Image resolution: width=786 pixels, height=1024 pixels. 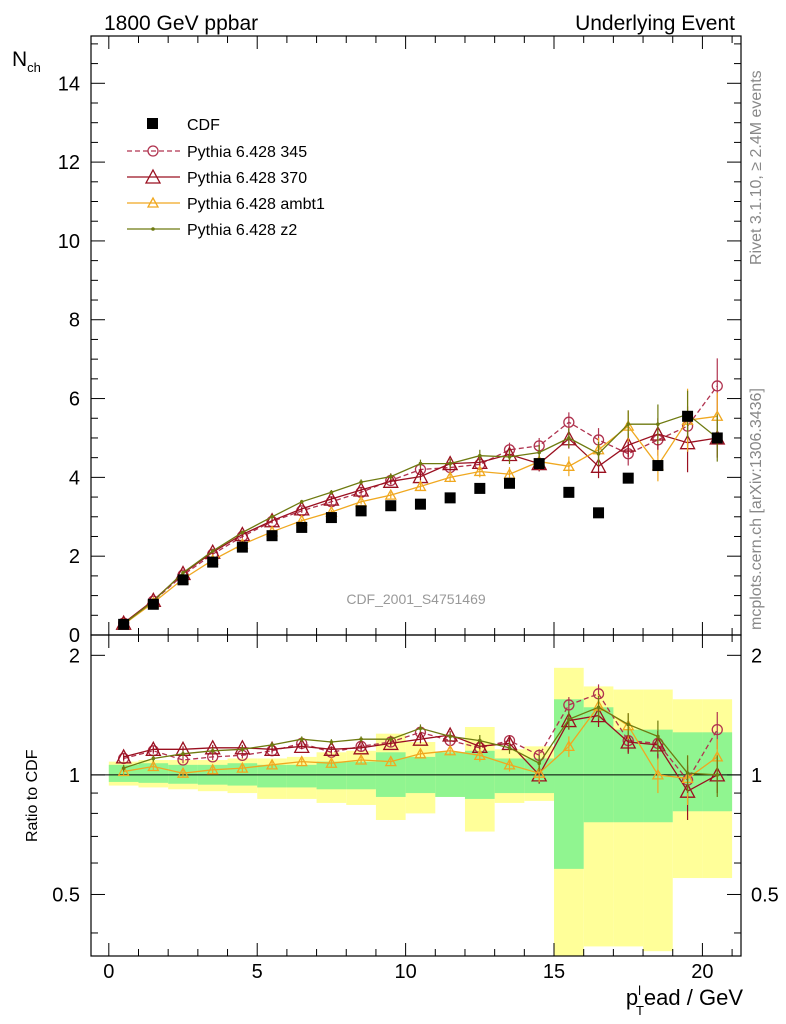 I want to click on legend-label-cdf: CDF, so click(x=203, y=125).